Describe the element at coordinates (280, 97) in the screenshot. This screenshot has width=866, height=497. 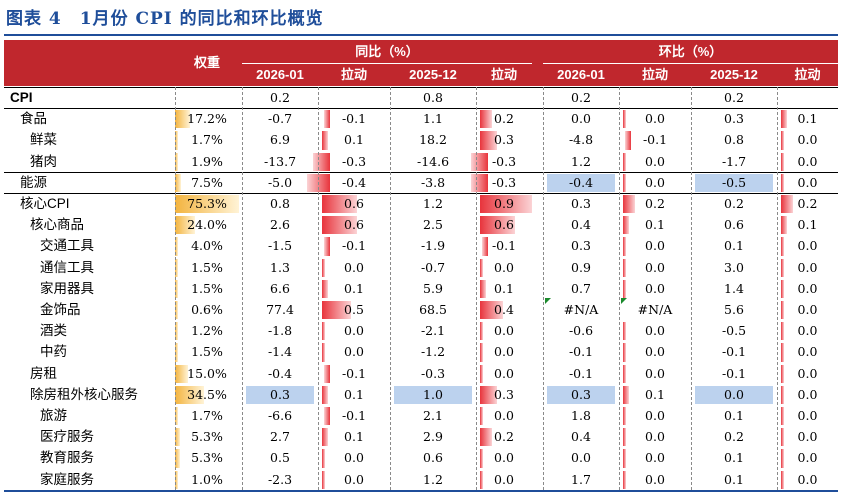
I see `value-cell-yoy1: 0.2` at that location.